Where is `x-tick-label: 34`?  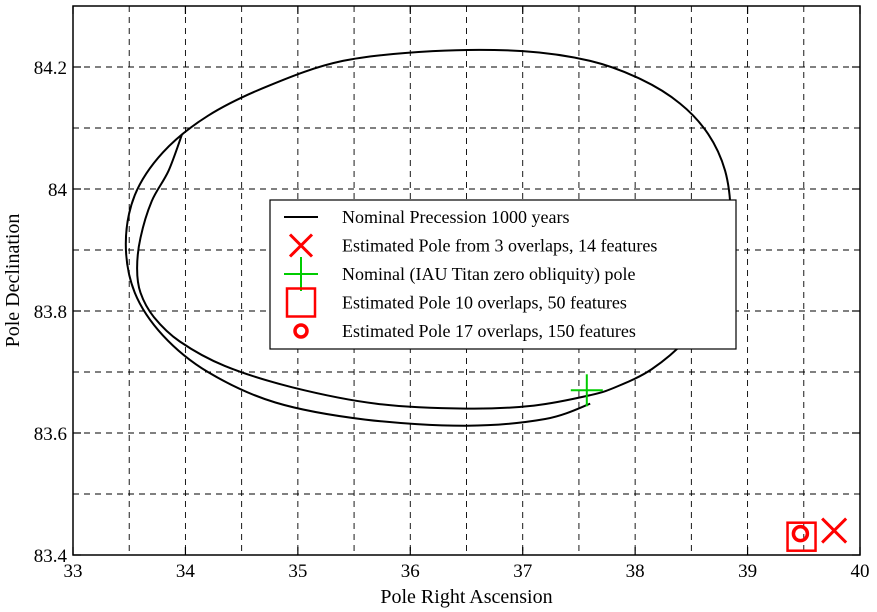
x-tick-label: 34 is located at coordinates (186, 571).